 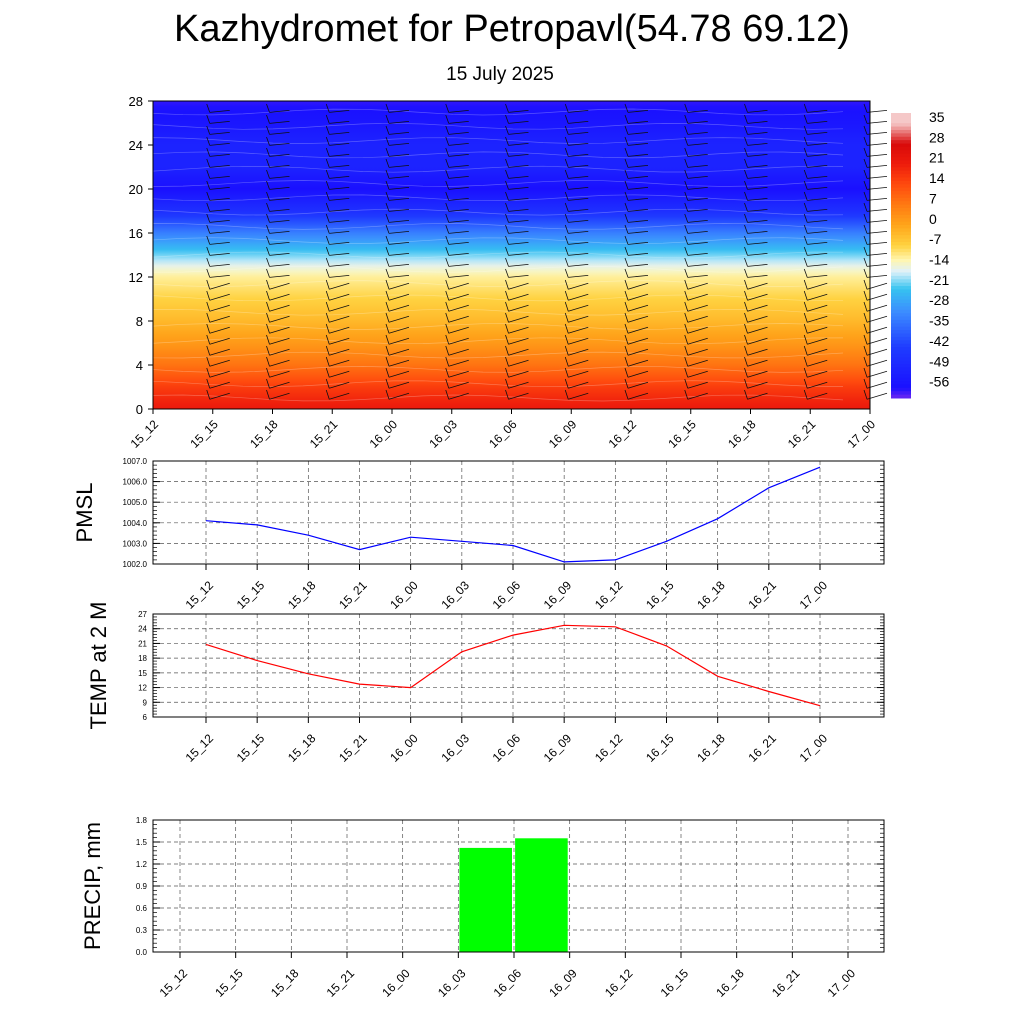 What do you see at coordinates (939, 341) in the screenshot?
I see `colorbar-label: -42` at bounding box center [939, 341].